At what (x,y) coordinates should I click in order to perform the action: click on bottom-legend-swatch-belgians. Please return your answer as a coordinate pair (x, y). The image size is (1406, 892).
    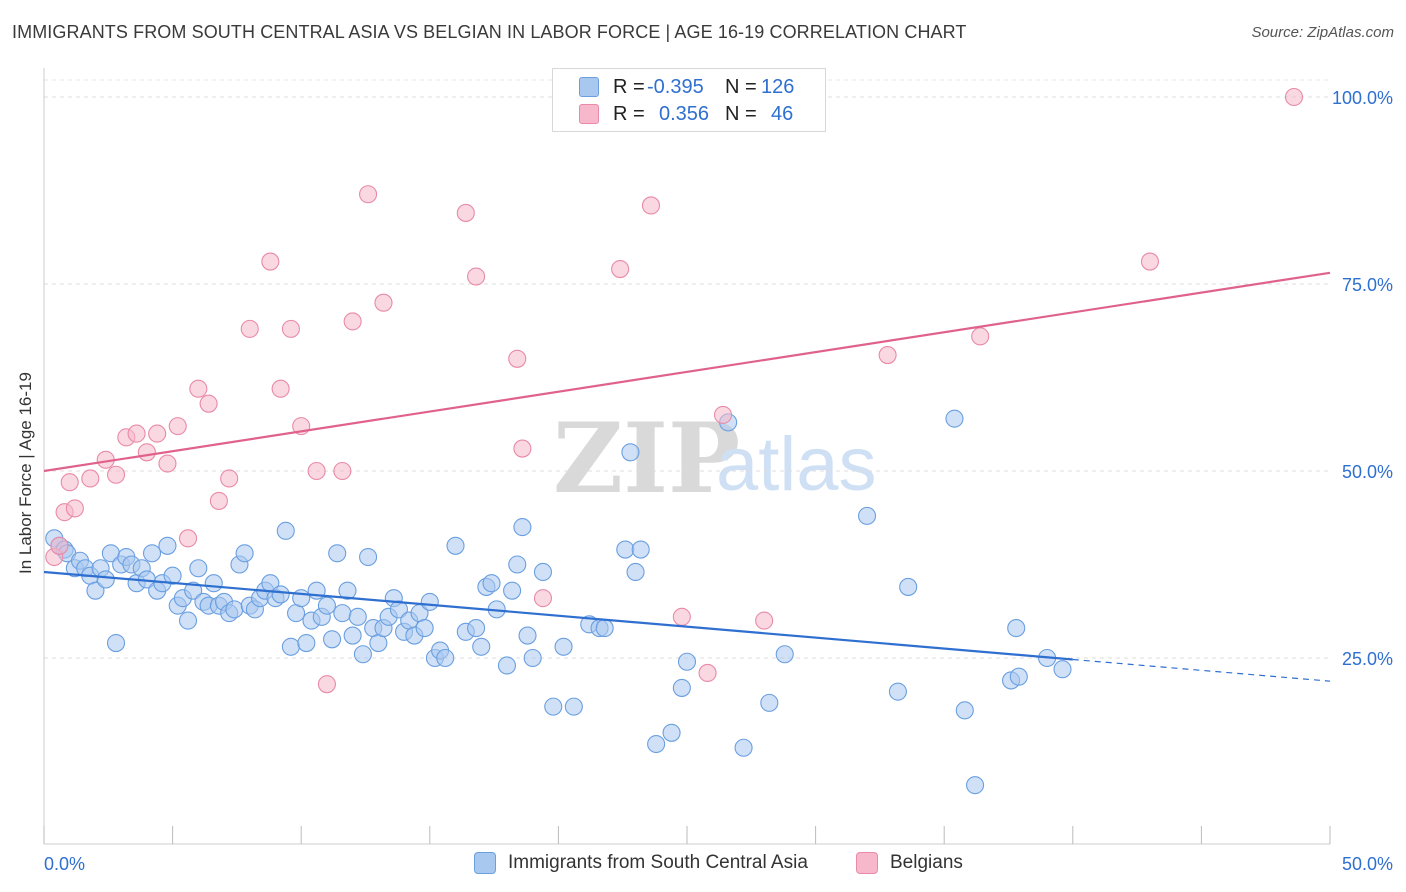
    Looking at the image, I should click on (867, 863).